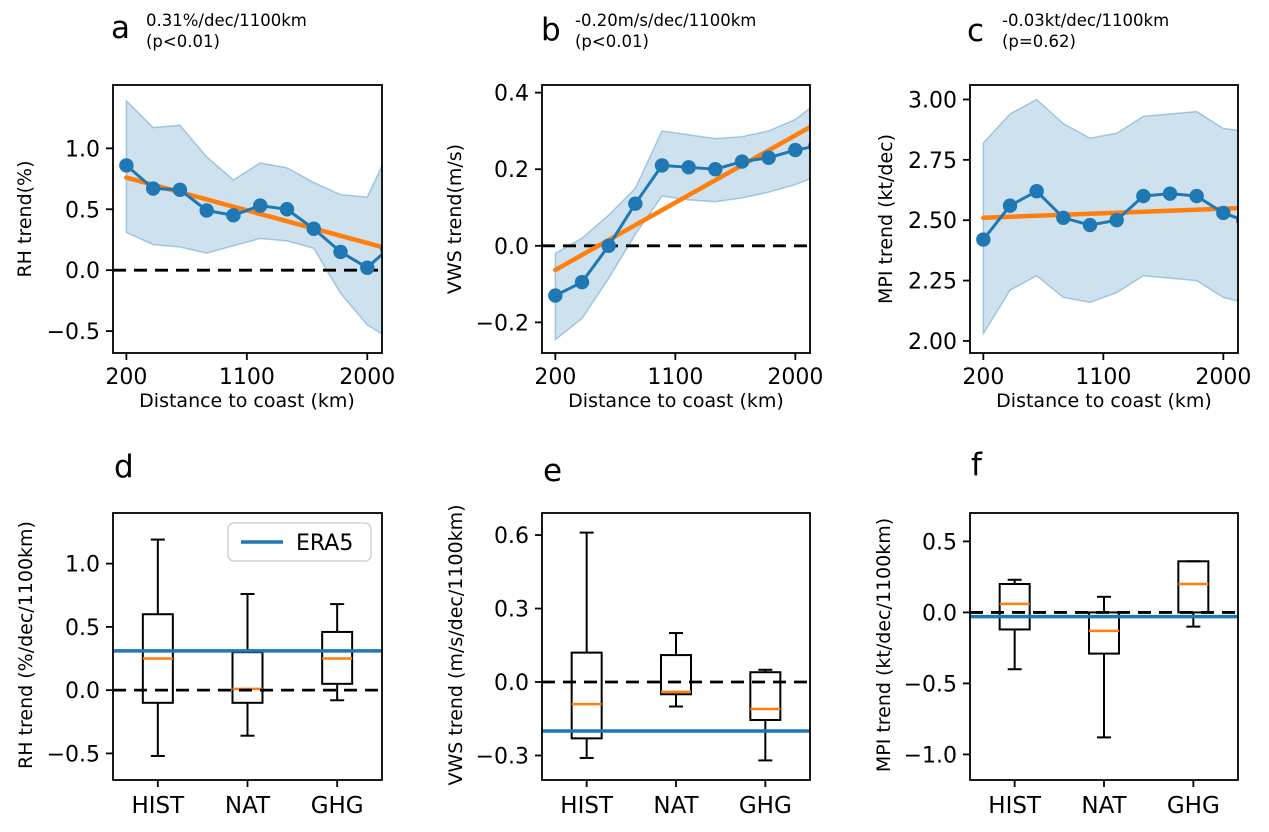 The width and height of the screenshot is (1269, 832). Describe the element at coordinates (665, 31) in the screenshot. I see `panel-b-title: -0.20m/s/dec/1100km (p<0.01)` at that location.